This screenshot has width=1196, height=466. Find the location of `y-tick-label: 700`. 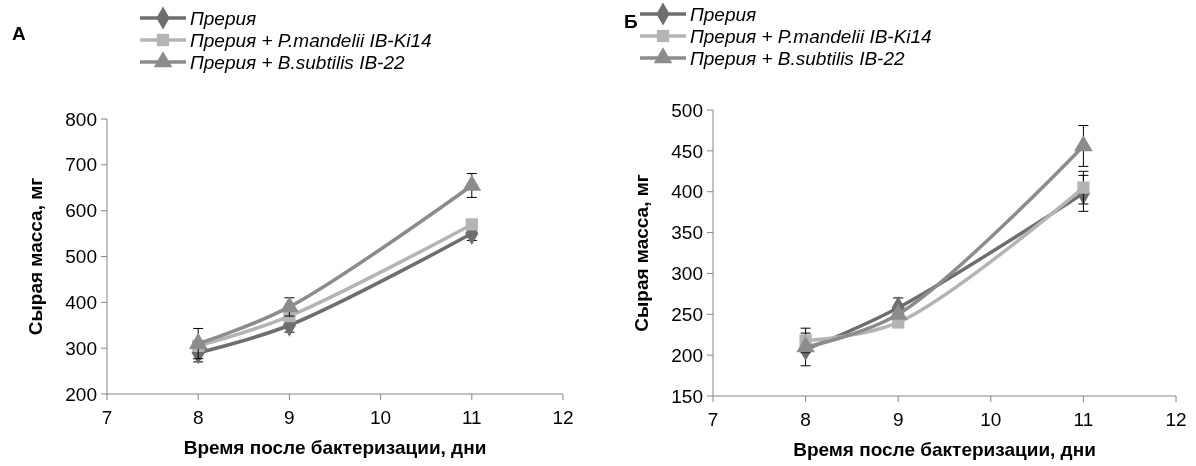

y-tick-label: 700 is located at coordinates (81, 165).